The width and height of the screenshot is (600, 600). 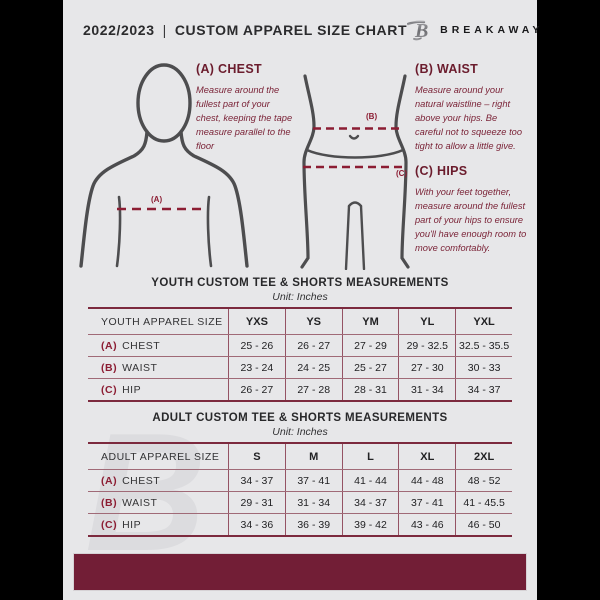 What do you see at coordinates (370, 367) in the screenshot?
I see `table-cell: 25 - 27` at bounding box center [370, 367].